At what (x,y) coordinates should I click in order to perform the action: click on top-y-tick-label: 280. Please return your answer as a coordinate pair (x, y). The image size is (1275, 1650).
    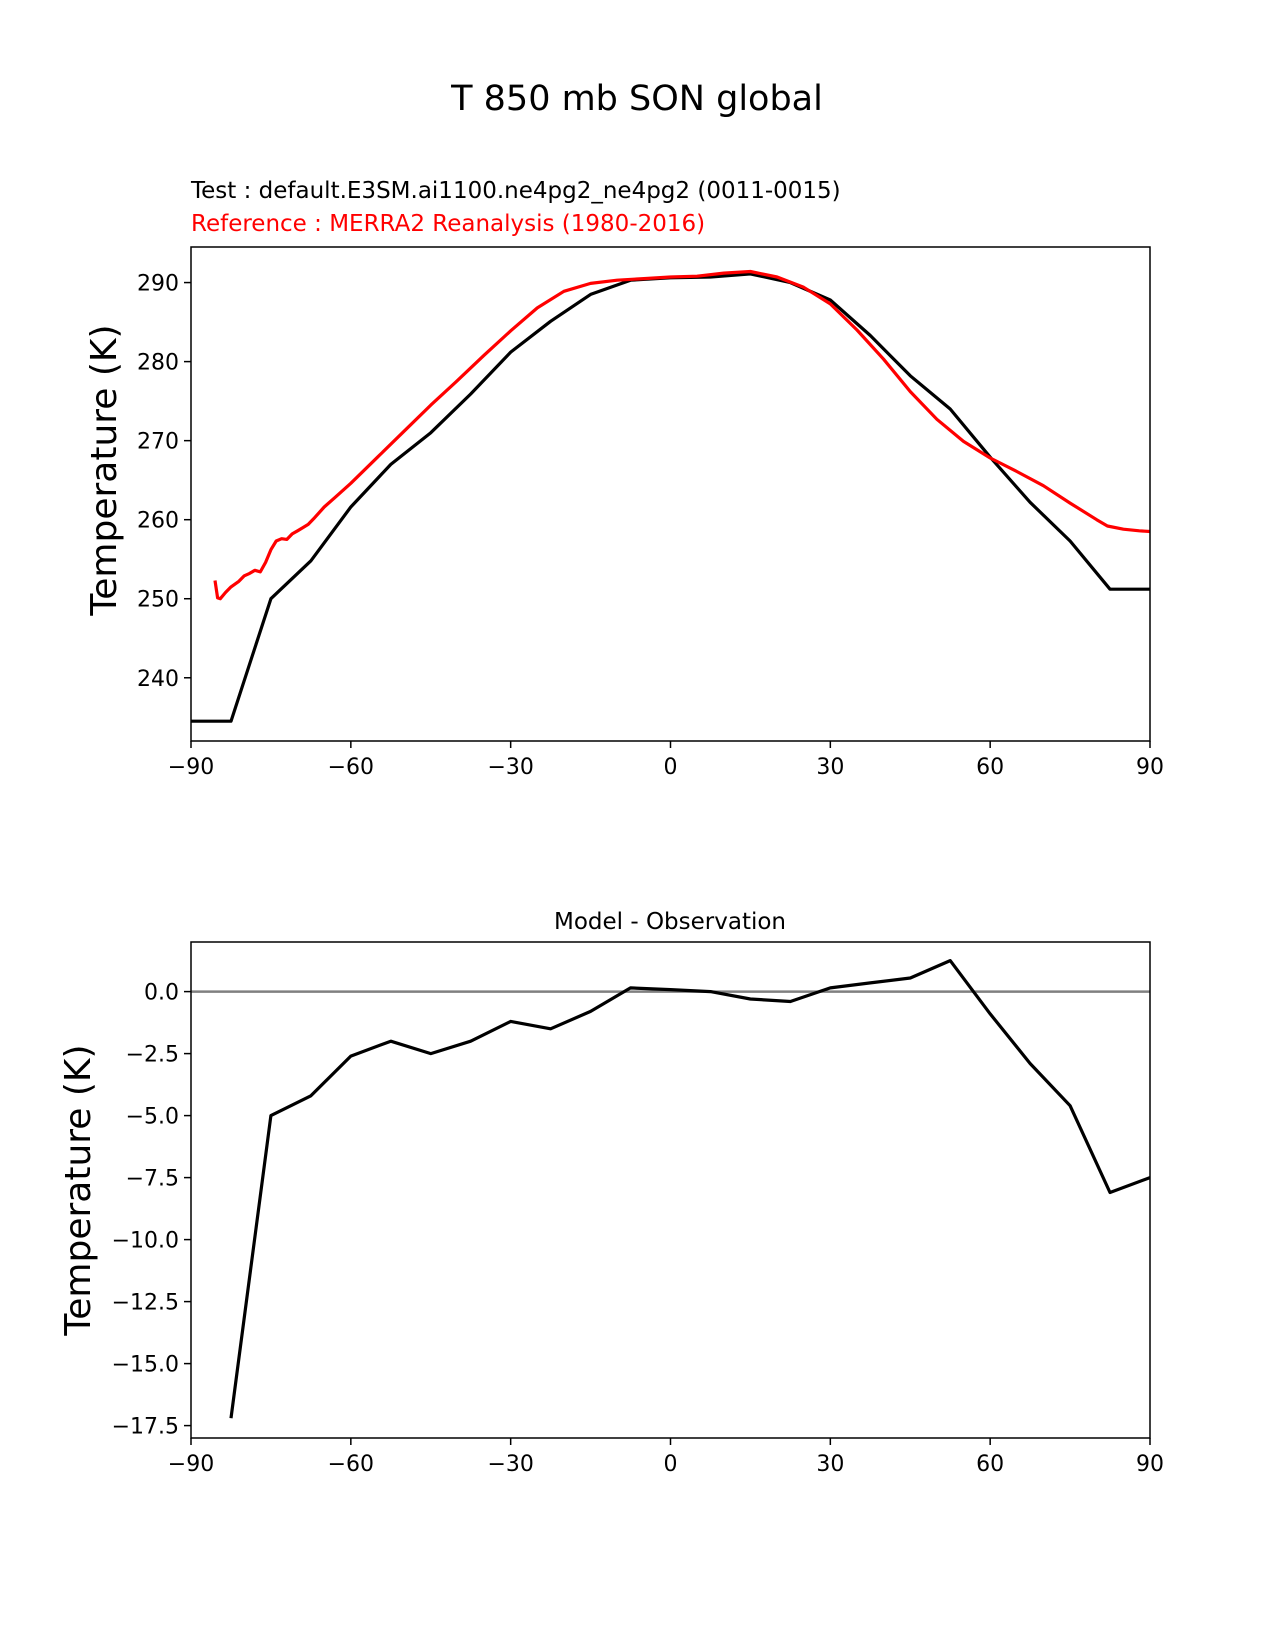
    Looking at the image, I should click on (158, 363).